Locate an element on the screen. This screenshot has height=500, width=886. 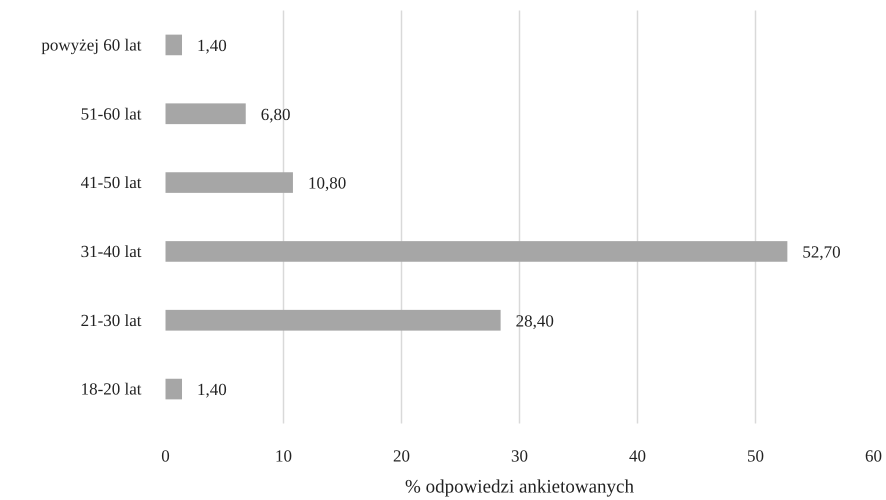
x-tick-label: 30 is located at coordinates (519, 456).